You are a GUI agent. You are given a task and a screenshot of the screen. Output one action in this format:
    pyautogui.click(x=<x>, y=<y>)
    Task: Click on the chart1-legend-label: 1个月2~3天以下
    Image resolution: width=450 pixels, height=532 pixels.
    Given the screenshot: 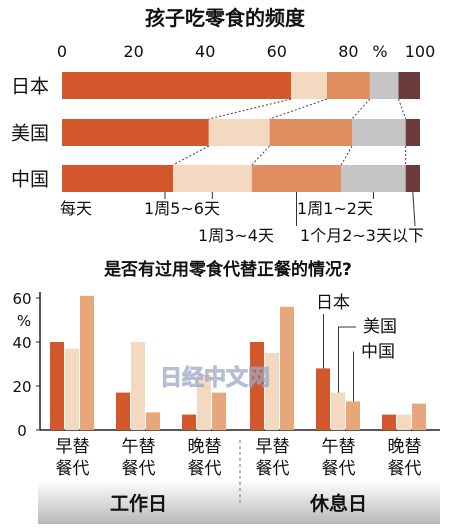 What is the action you would take?
    pyautogui.click(x=362, y=235)
    